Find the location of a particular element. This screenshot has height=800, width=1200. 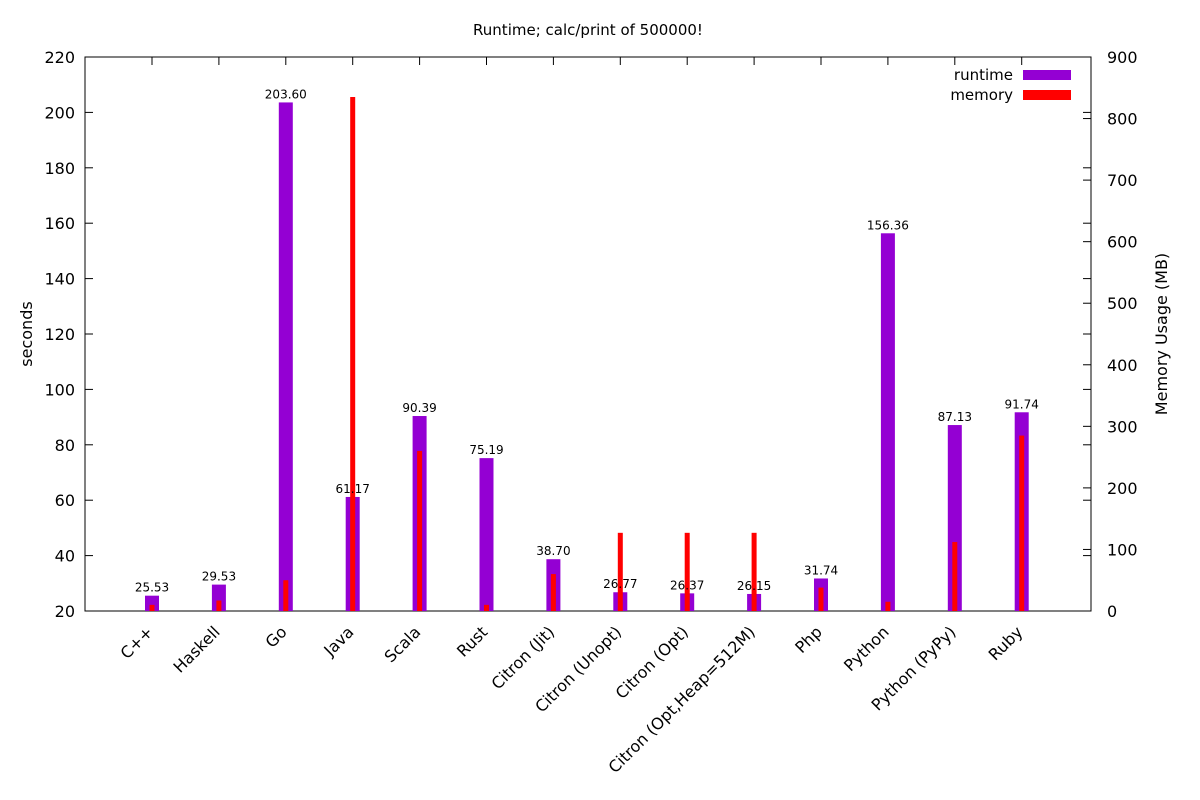

runtime-data-label: 26.15 is located at coordinates (754, 586).